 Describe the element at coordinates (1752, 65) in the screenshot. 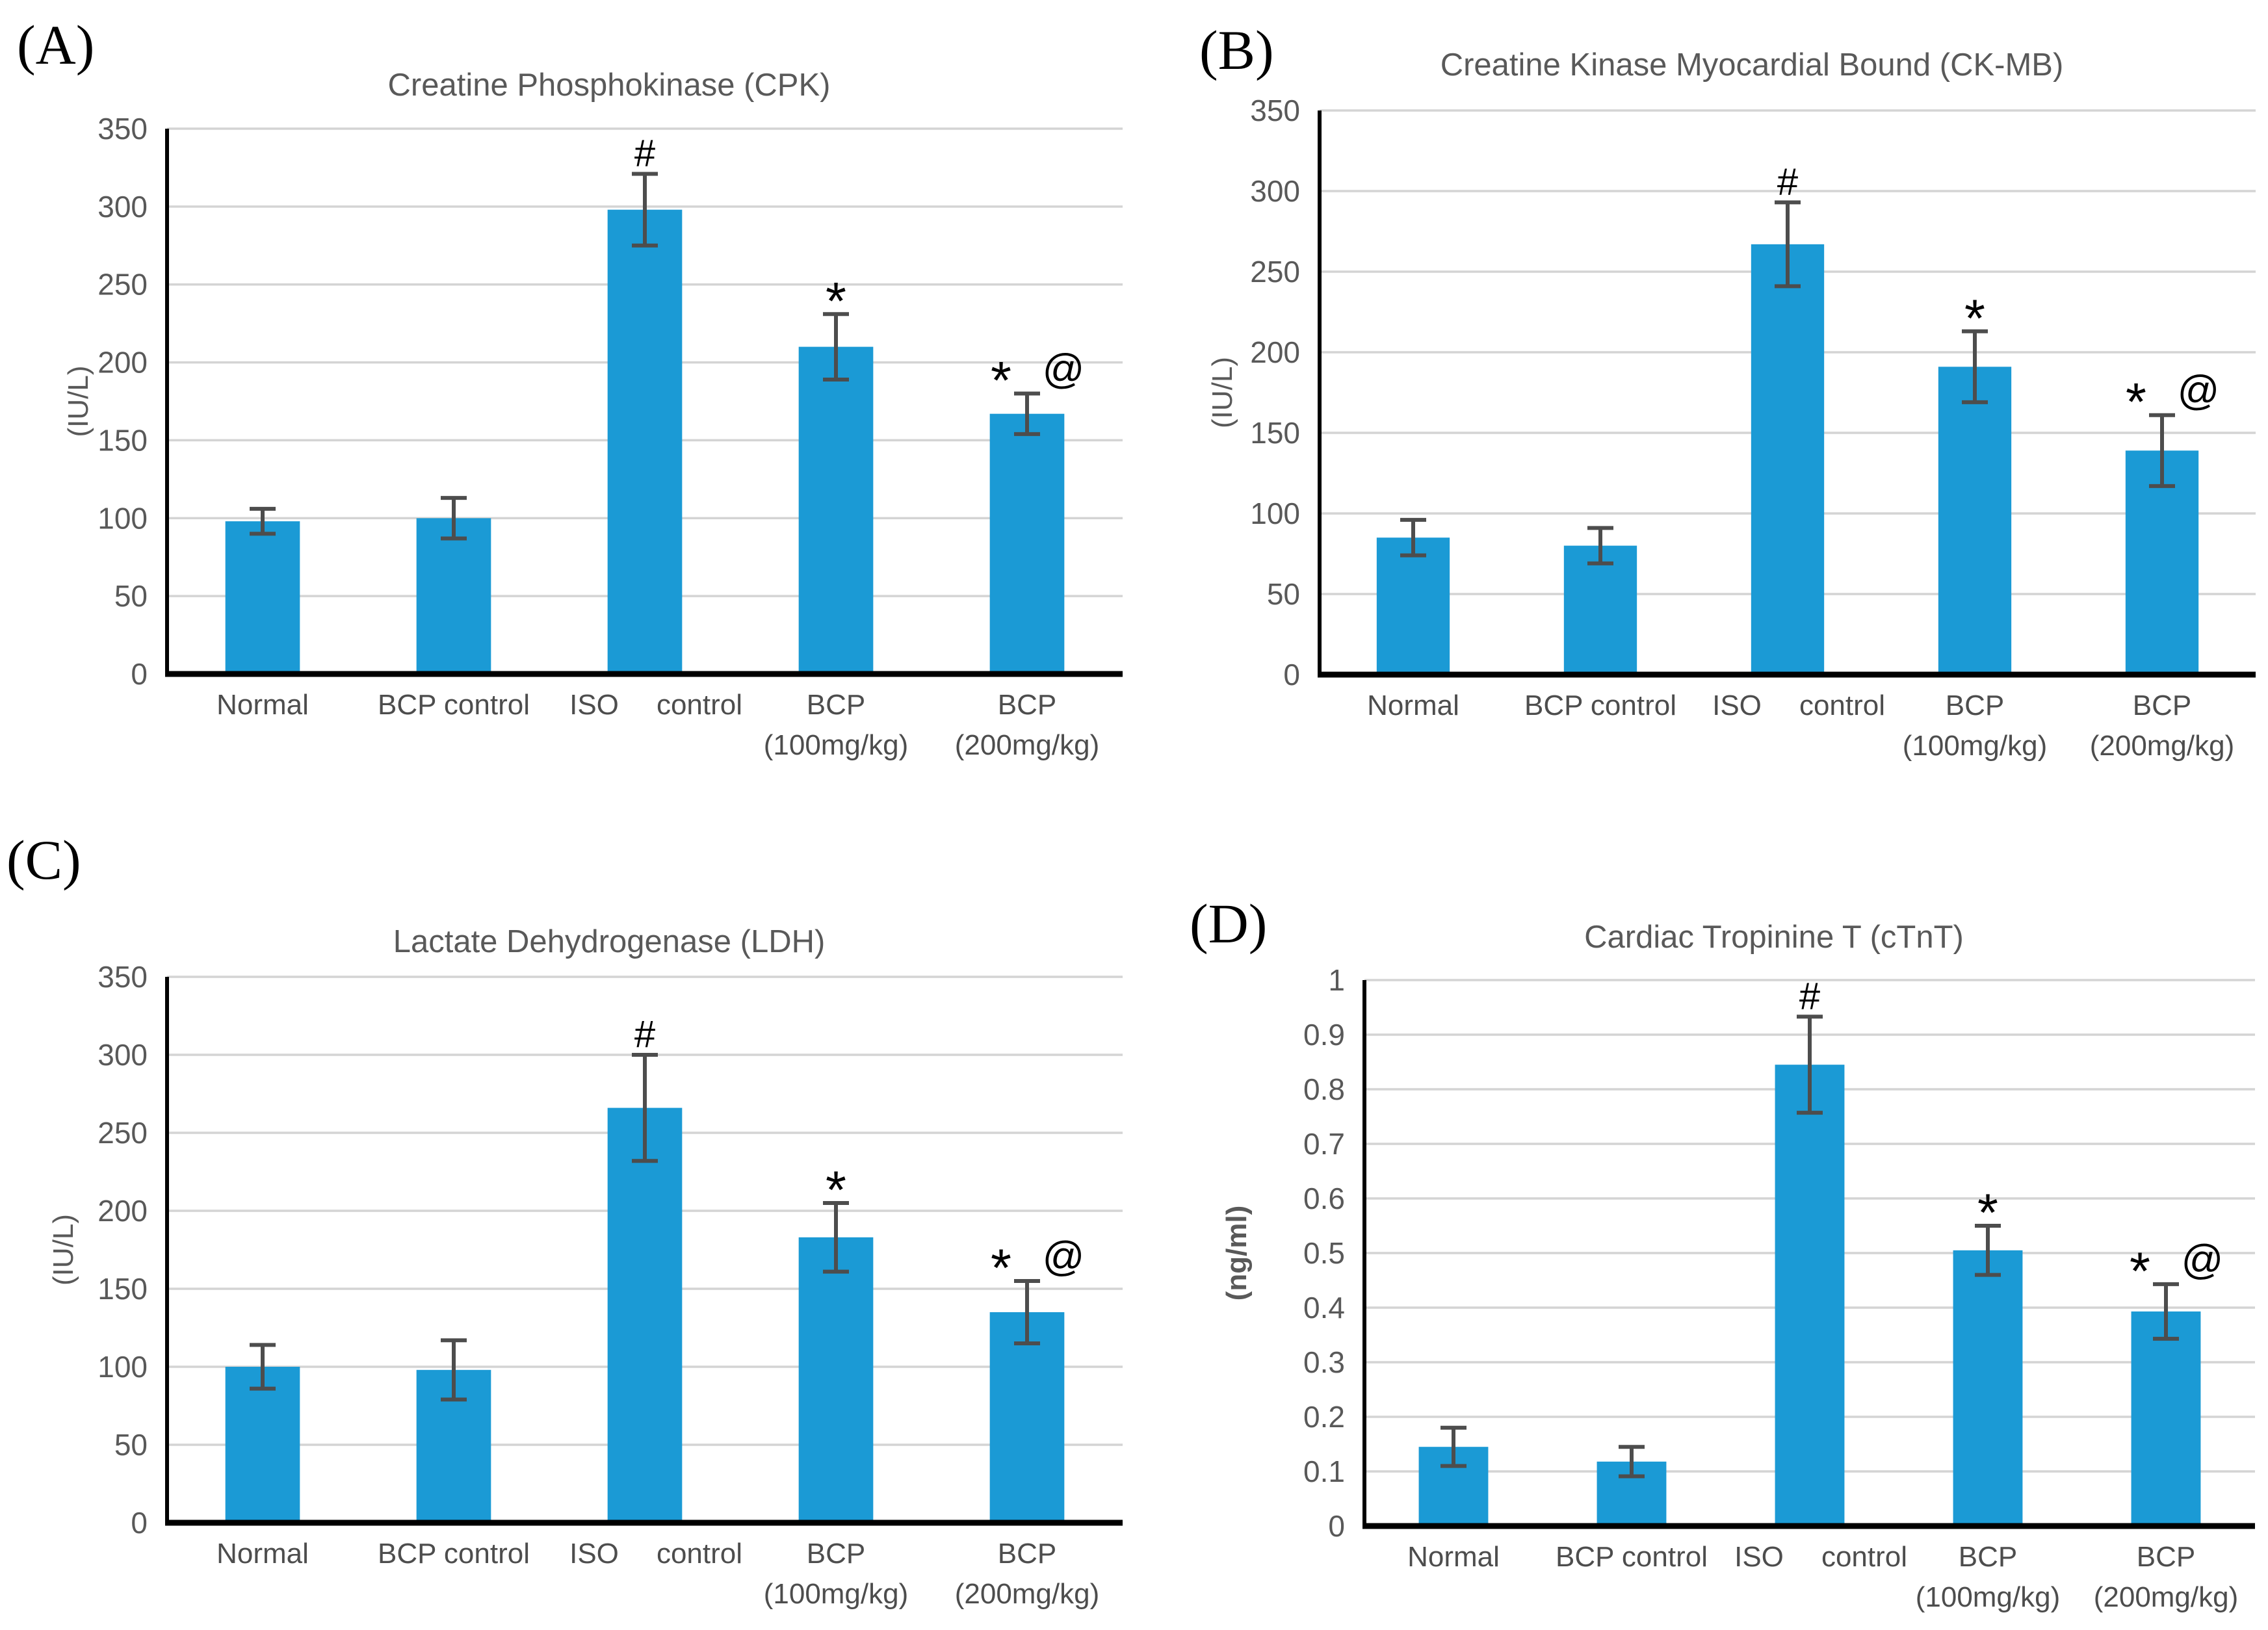

I see `panel-title: Creatine Kinase Myocardial Bound (CK-MB)` at that location.